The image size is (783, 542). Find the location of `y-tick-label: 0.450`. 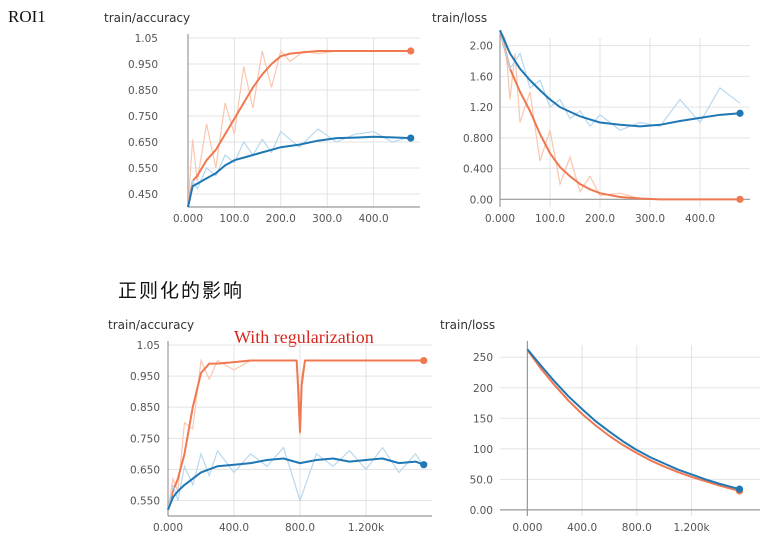

y-tick-label: 0.450 is located at coordinates (143, 195).